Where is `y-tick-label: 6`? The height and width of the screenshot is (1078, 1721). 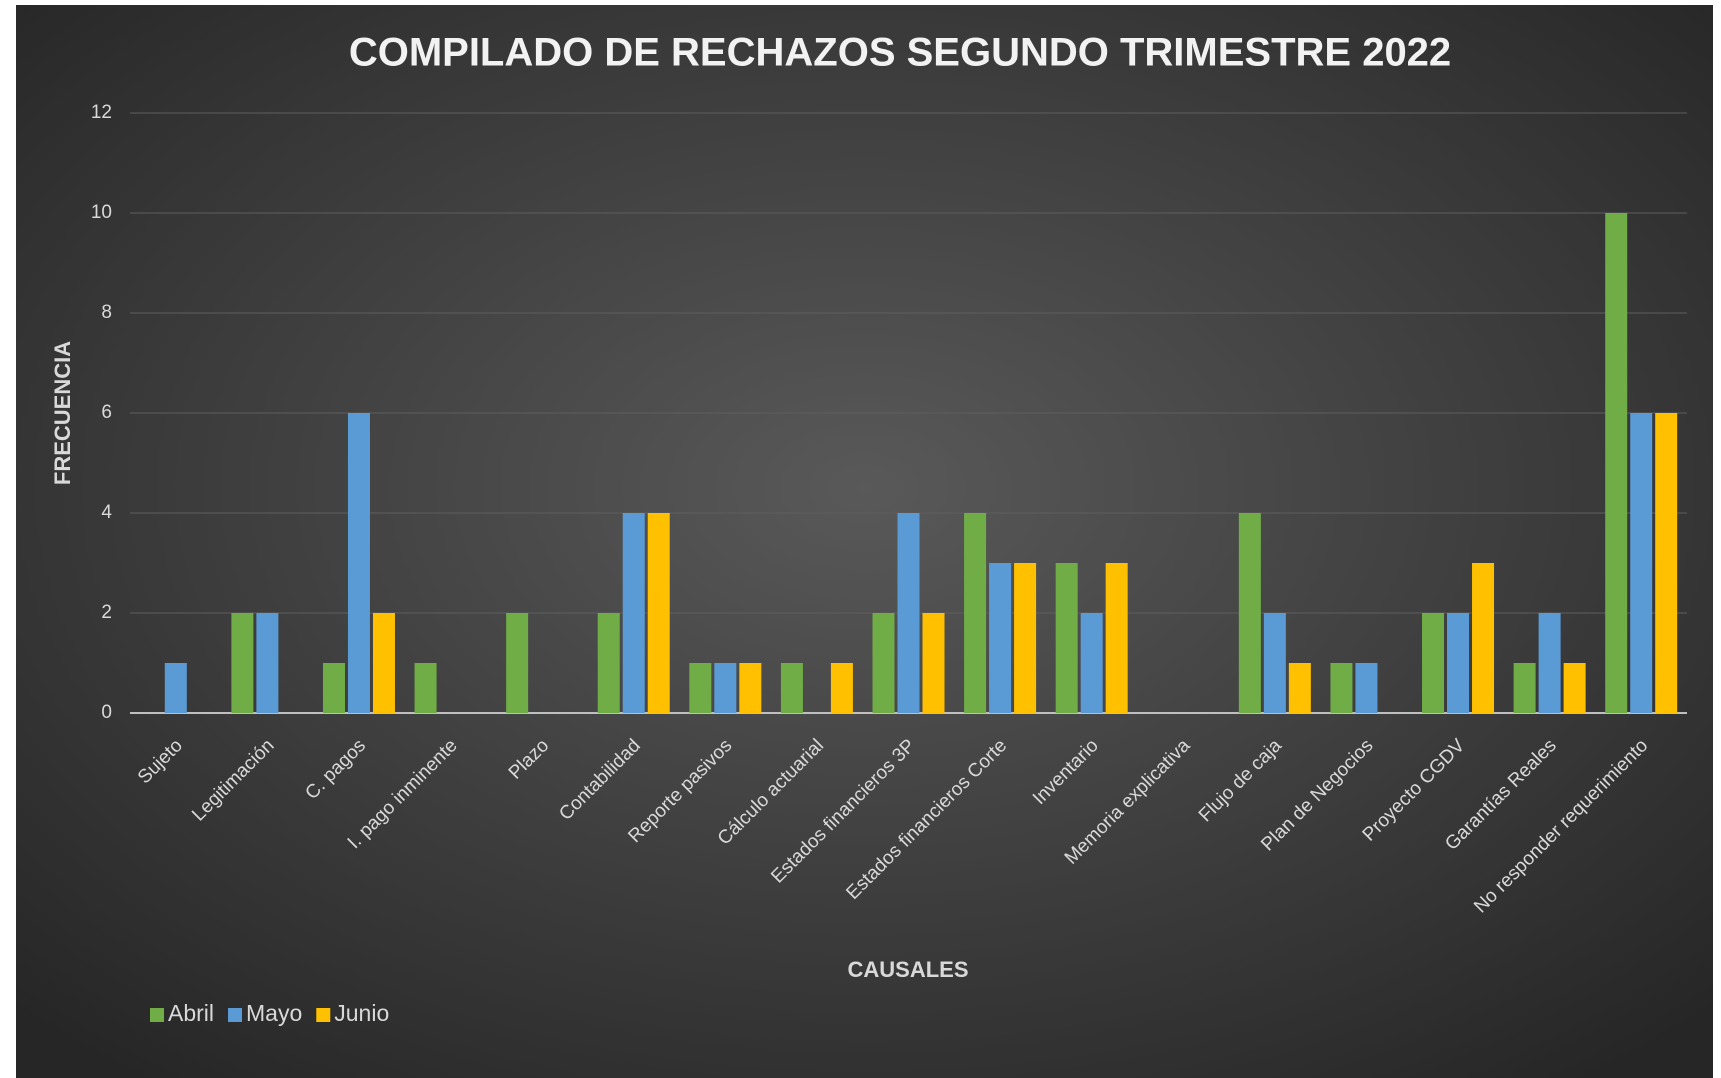 y-tick-label: 6 is located at coordinates (106, 412).